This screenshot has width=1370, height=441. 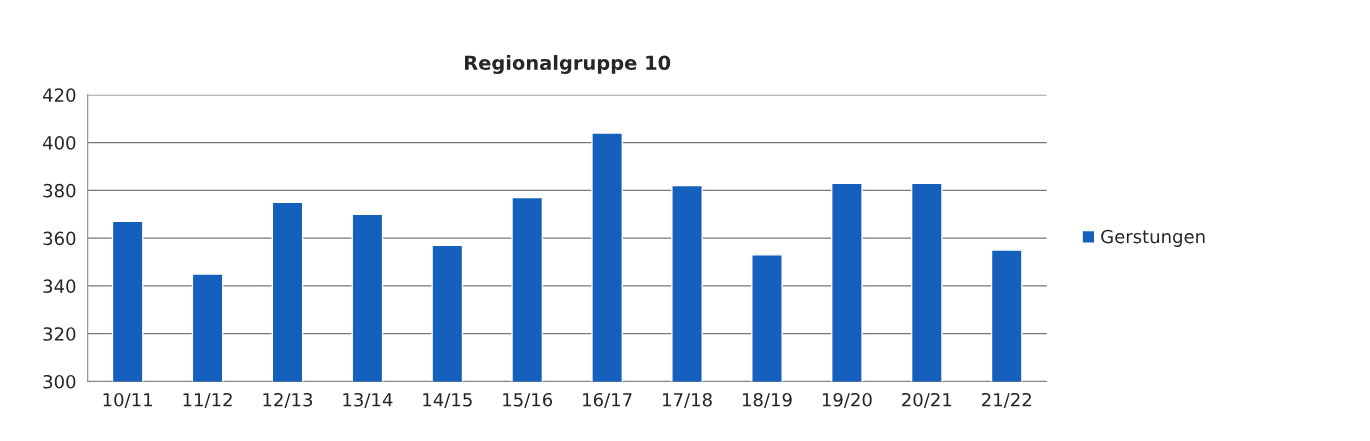 I want to click on x-tick-label: 11/12, so click(x=207, y=400).